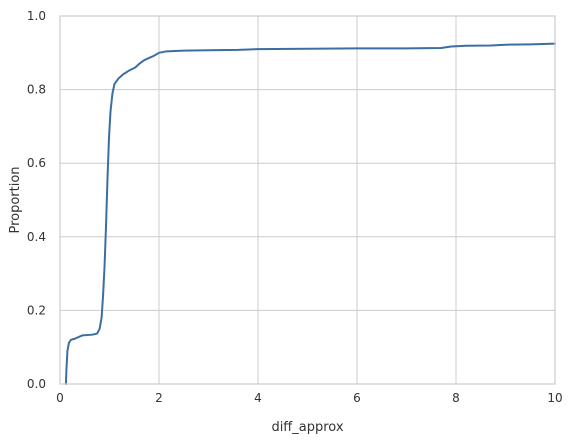 This screenshot has width=573, height=446. Describe the element at coordinates (15, 199) in the screenshot. I see `y-axis-label: Proportion` at that location.